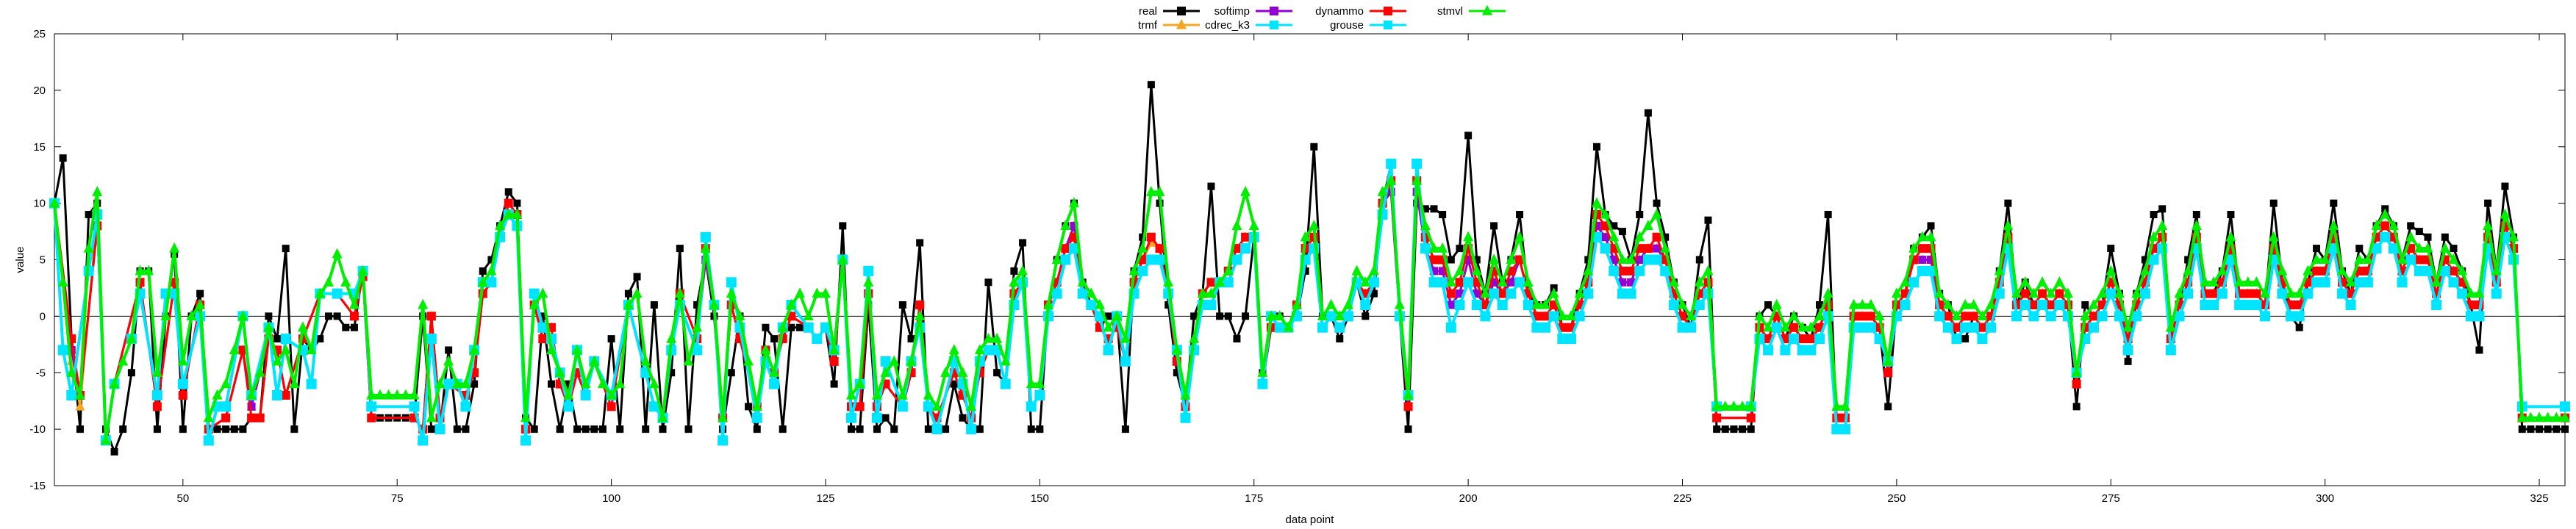 This screenshot has width=2576, height=529. What do you see at coordinates (43, 316) in the screenshot?
I see `y-tick-label: 0` at bounding box center [43, 316].